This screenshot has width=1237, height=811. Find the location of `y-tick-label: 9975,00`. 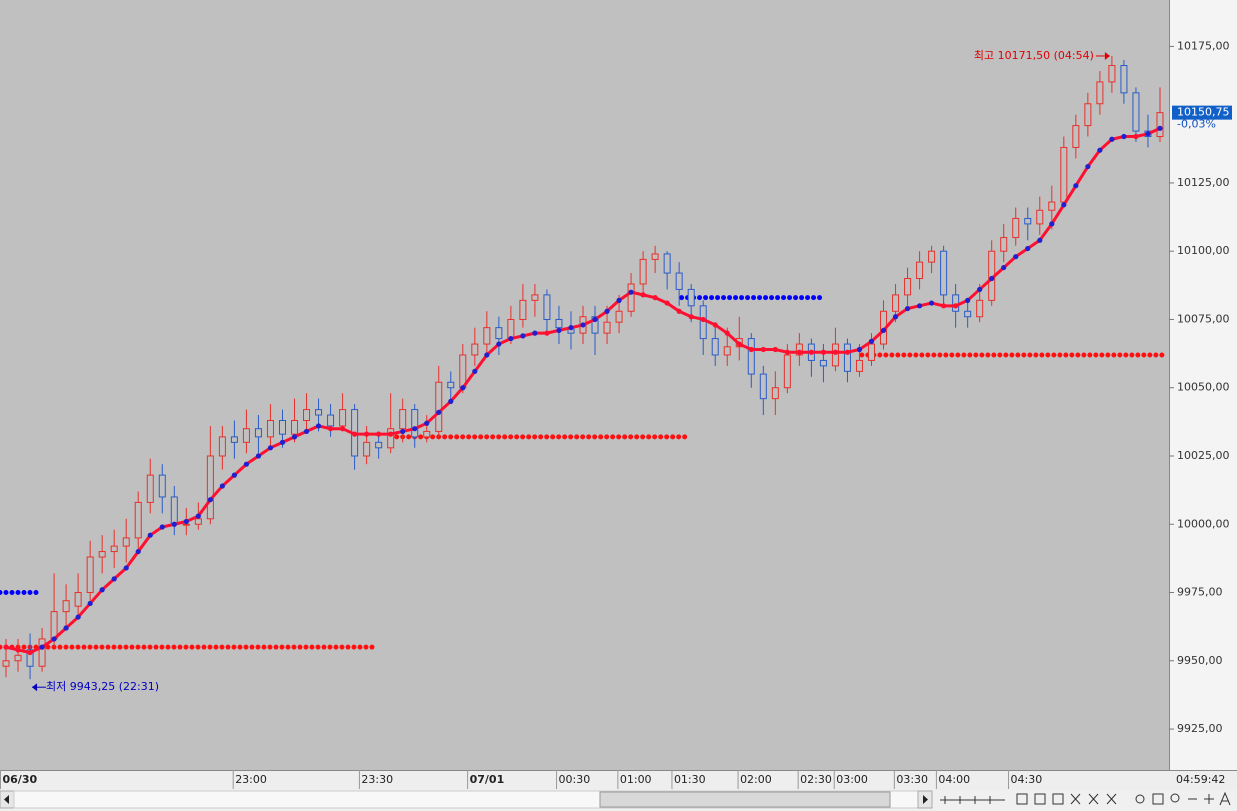

y-tick-label: 9975,00 is located at coordinates (1200, 592).